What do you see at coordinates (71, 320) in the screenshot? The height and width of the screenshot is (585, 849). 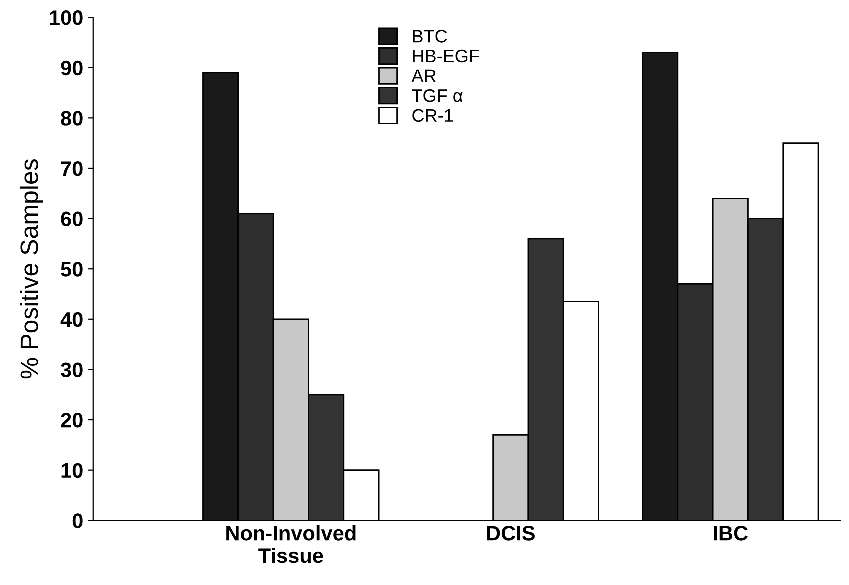 I see `y-tick-label: 40` at bounding box center [71, 320].